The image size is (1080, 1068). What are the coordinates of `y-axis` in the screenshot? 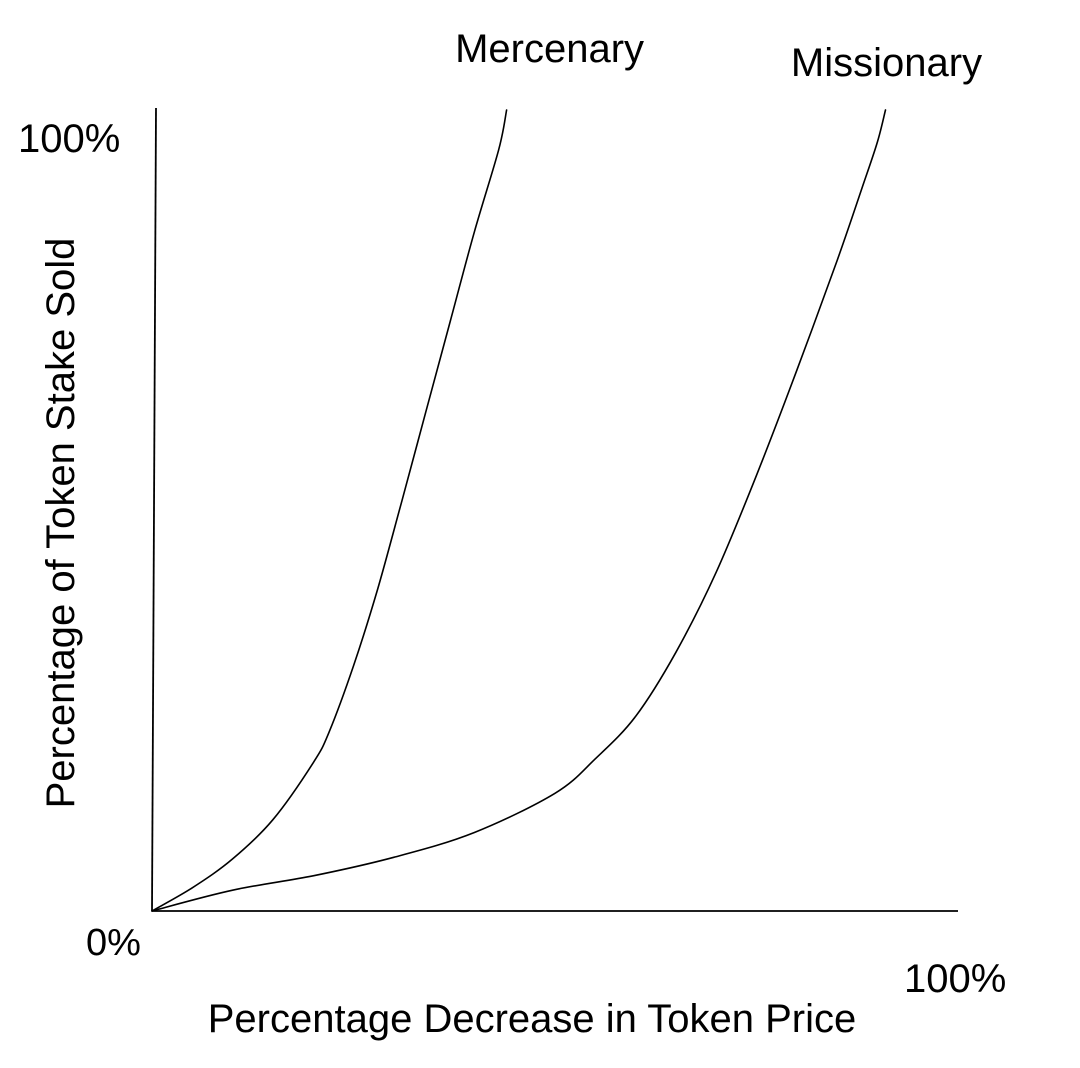 It's located at (154, 509).